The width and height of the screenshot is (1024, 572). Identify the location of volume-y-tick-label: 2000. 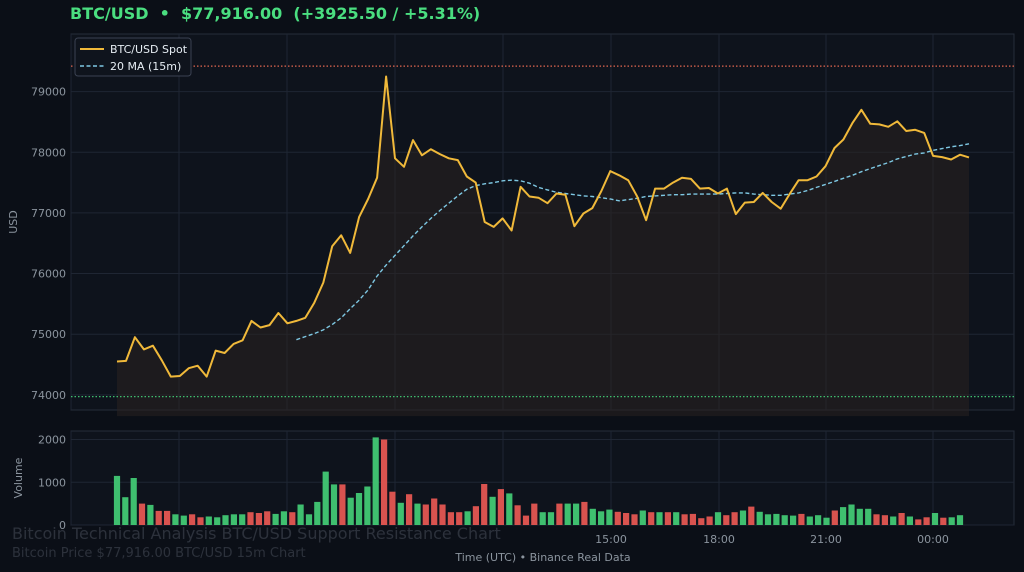
(52, 440).